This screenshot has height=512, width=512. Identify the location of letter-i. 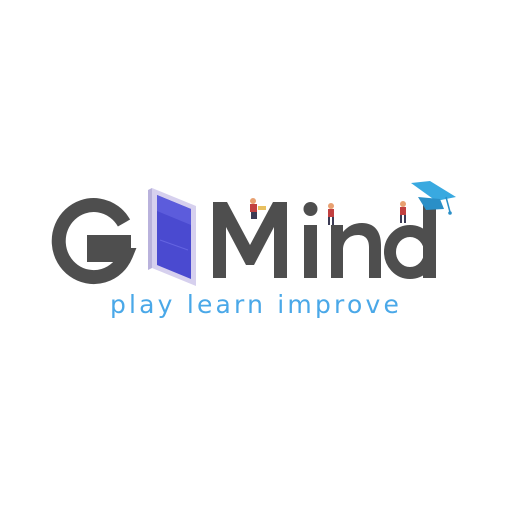
(310, 240).